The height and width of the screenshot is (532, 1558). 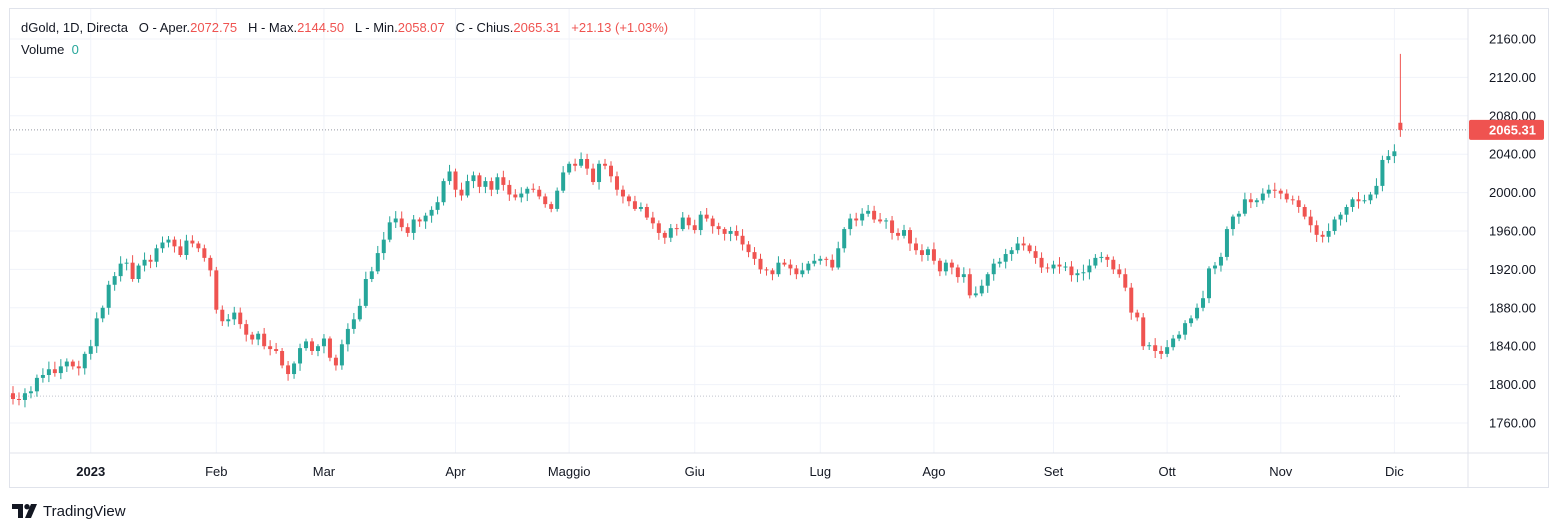 What do you see at coordinates (74, 27) in the screenshot?
I see `symbol-label: dGold, 1D, Directa` at bounding box center [74, 27].